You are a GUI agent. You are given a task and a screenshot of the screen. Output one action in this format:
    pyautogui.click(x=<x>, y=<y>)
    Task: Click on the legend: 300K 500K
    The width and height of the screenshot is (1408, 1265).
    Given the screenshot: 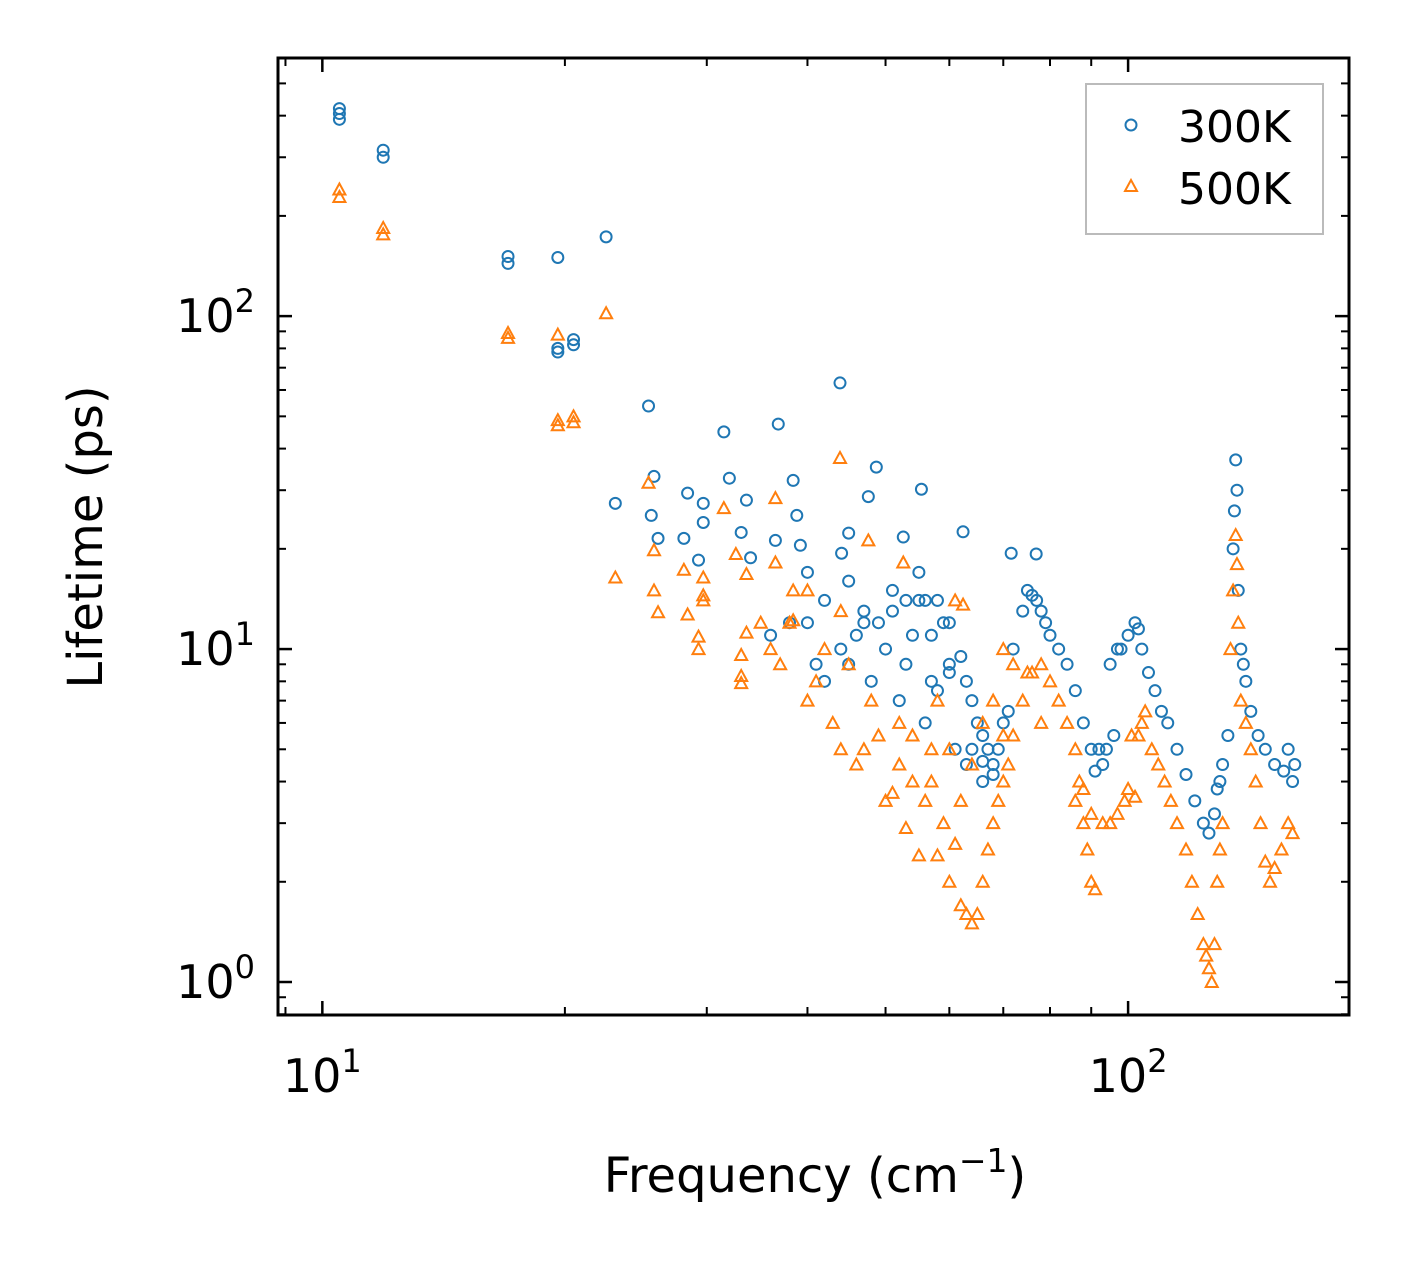 What is the action you would take?
    pyautogui.click(x=1204, y=159)
    